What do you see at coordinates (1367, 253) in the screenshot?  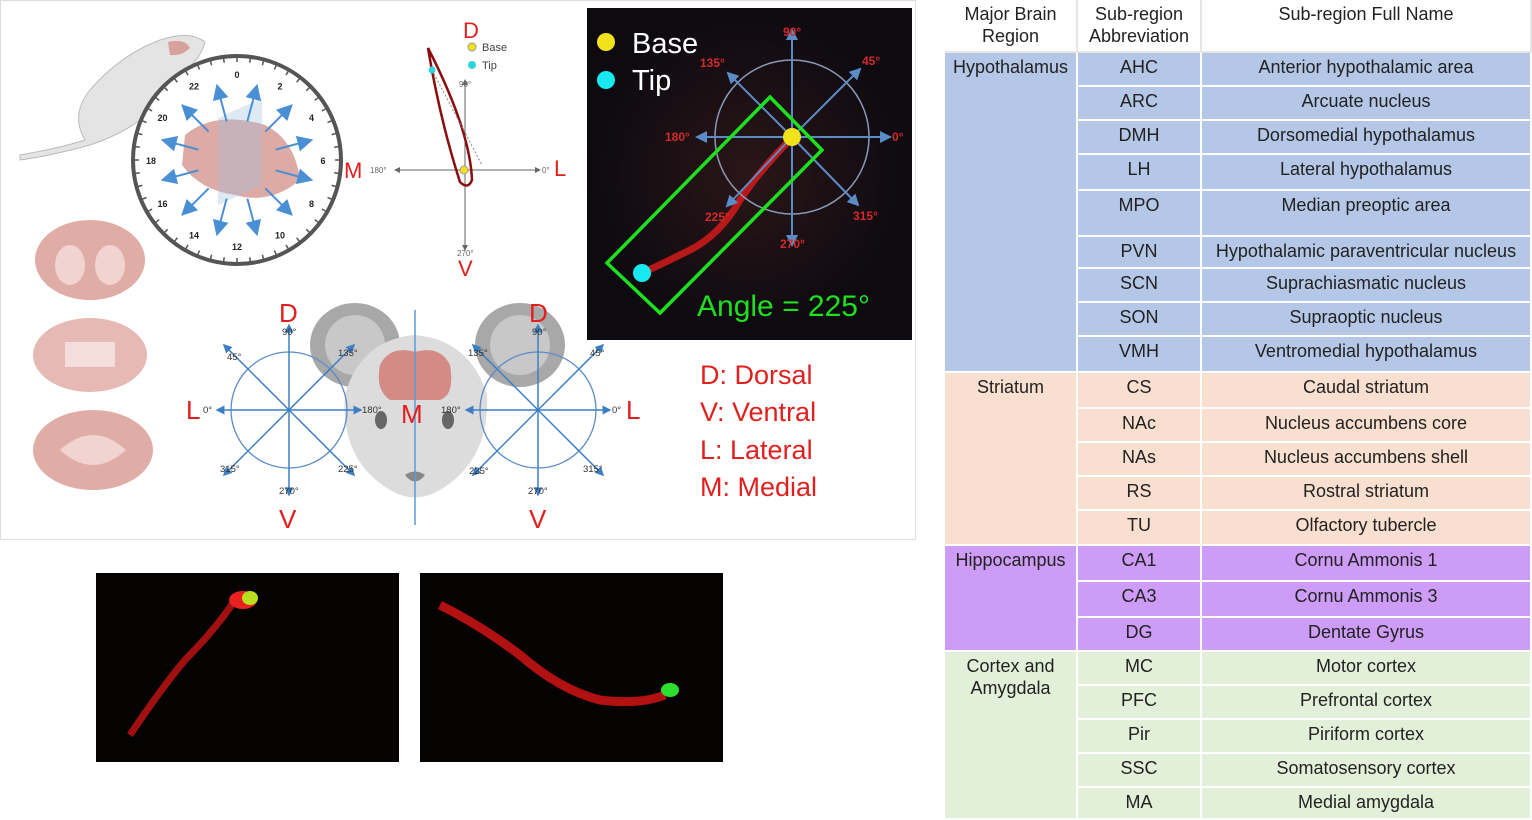 I see `full-name-cell: Hypothalamic paraventricular nucleus` at bounding box center [1367, 253].